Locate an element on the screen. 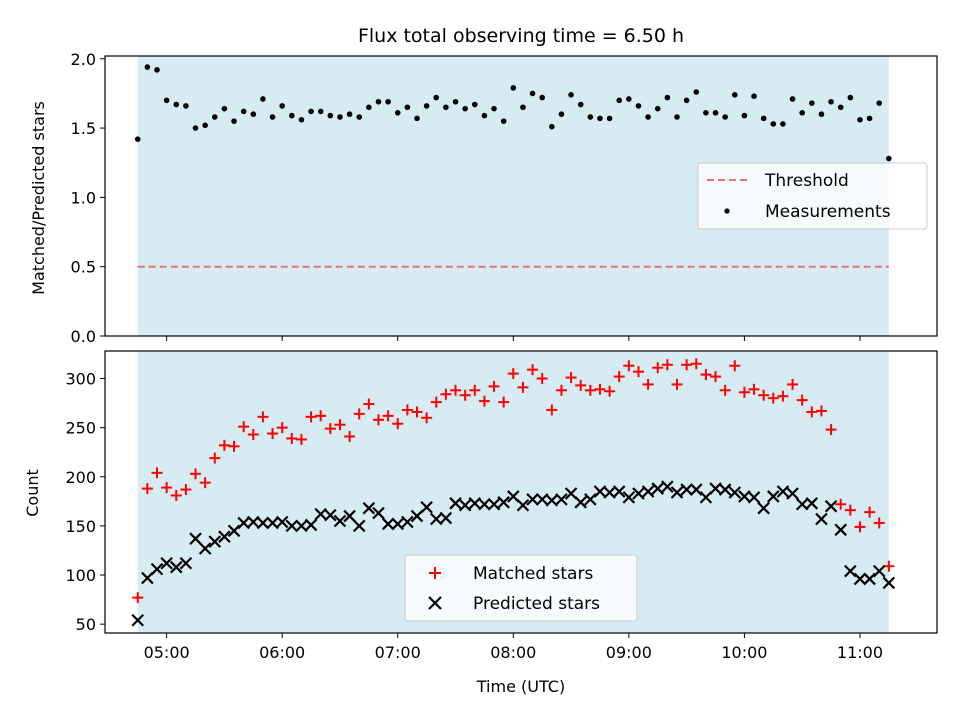 The height and width of the screenshot is (720, 960). x-tick-label: 09:00 is located at coordinates (629, 652).